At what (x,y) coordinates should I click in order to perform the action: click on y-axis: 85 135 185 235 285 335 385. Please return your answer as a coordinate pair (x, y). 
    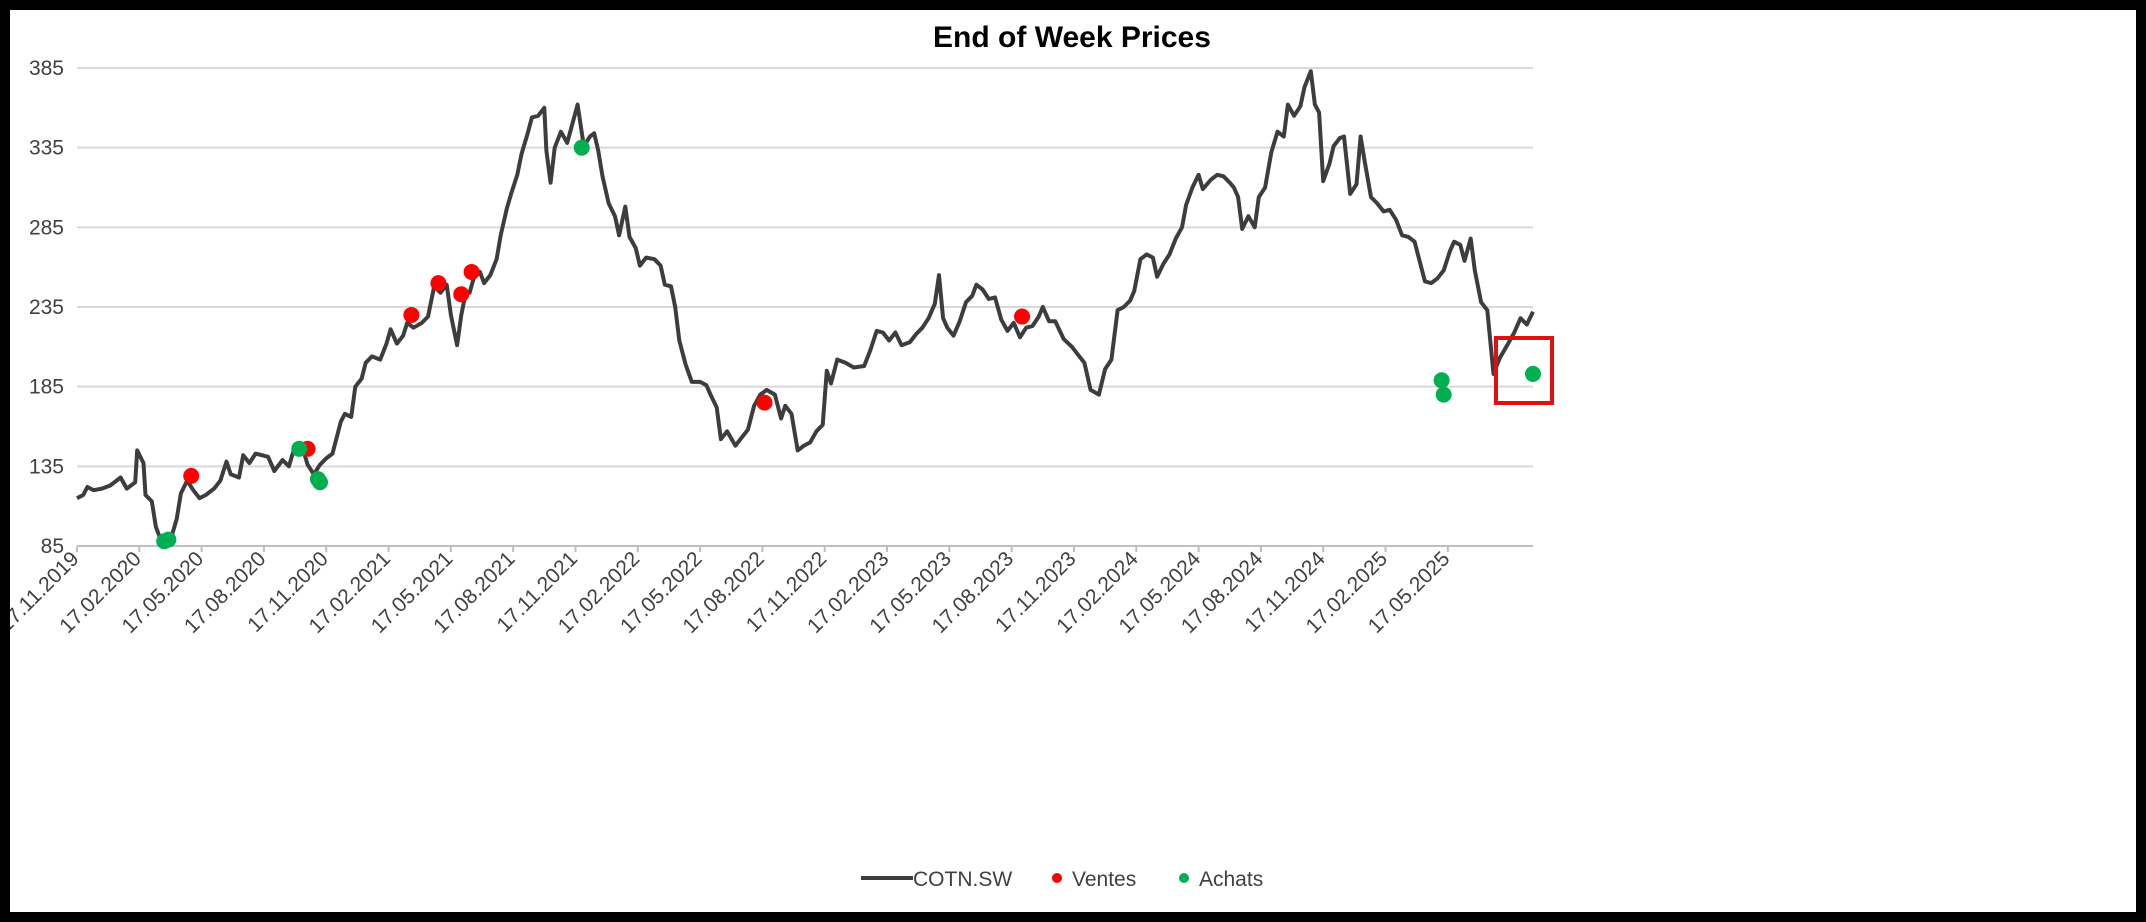
    Looking at the image, I should click on (46, 307).